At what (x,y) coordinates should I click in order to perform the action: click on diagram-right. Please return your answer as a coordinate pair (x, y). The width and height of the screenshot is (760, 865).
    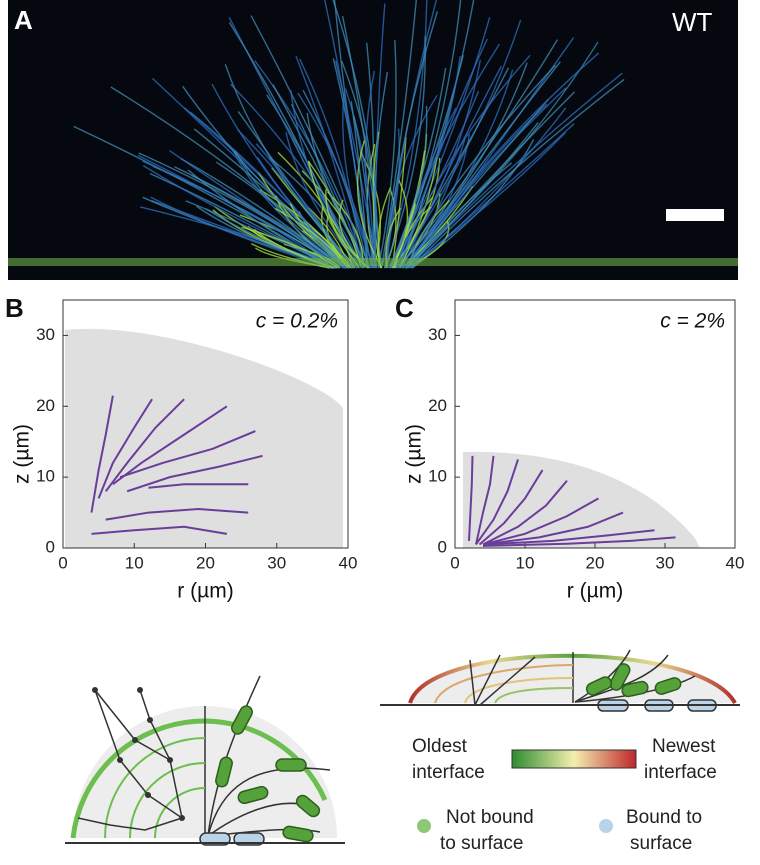
    Looking at the image, I should click on (560, 680).